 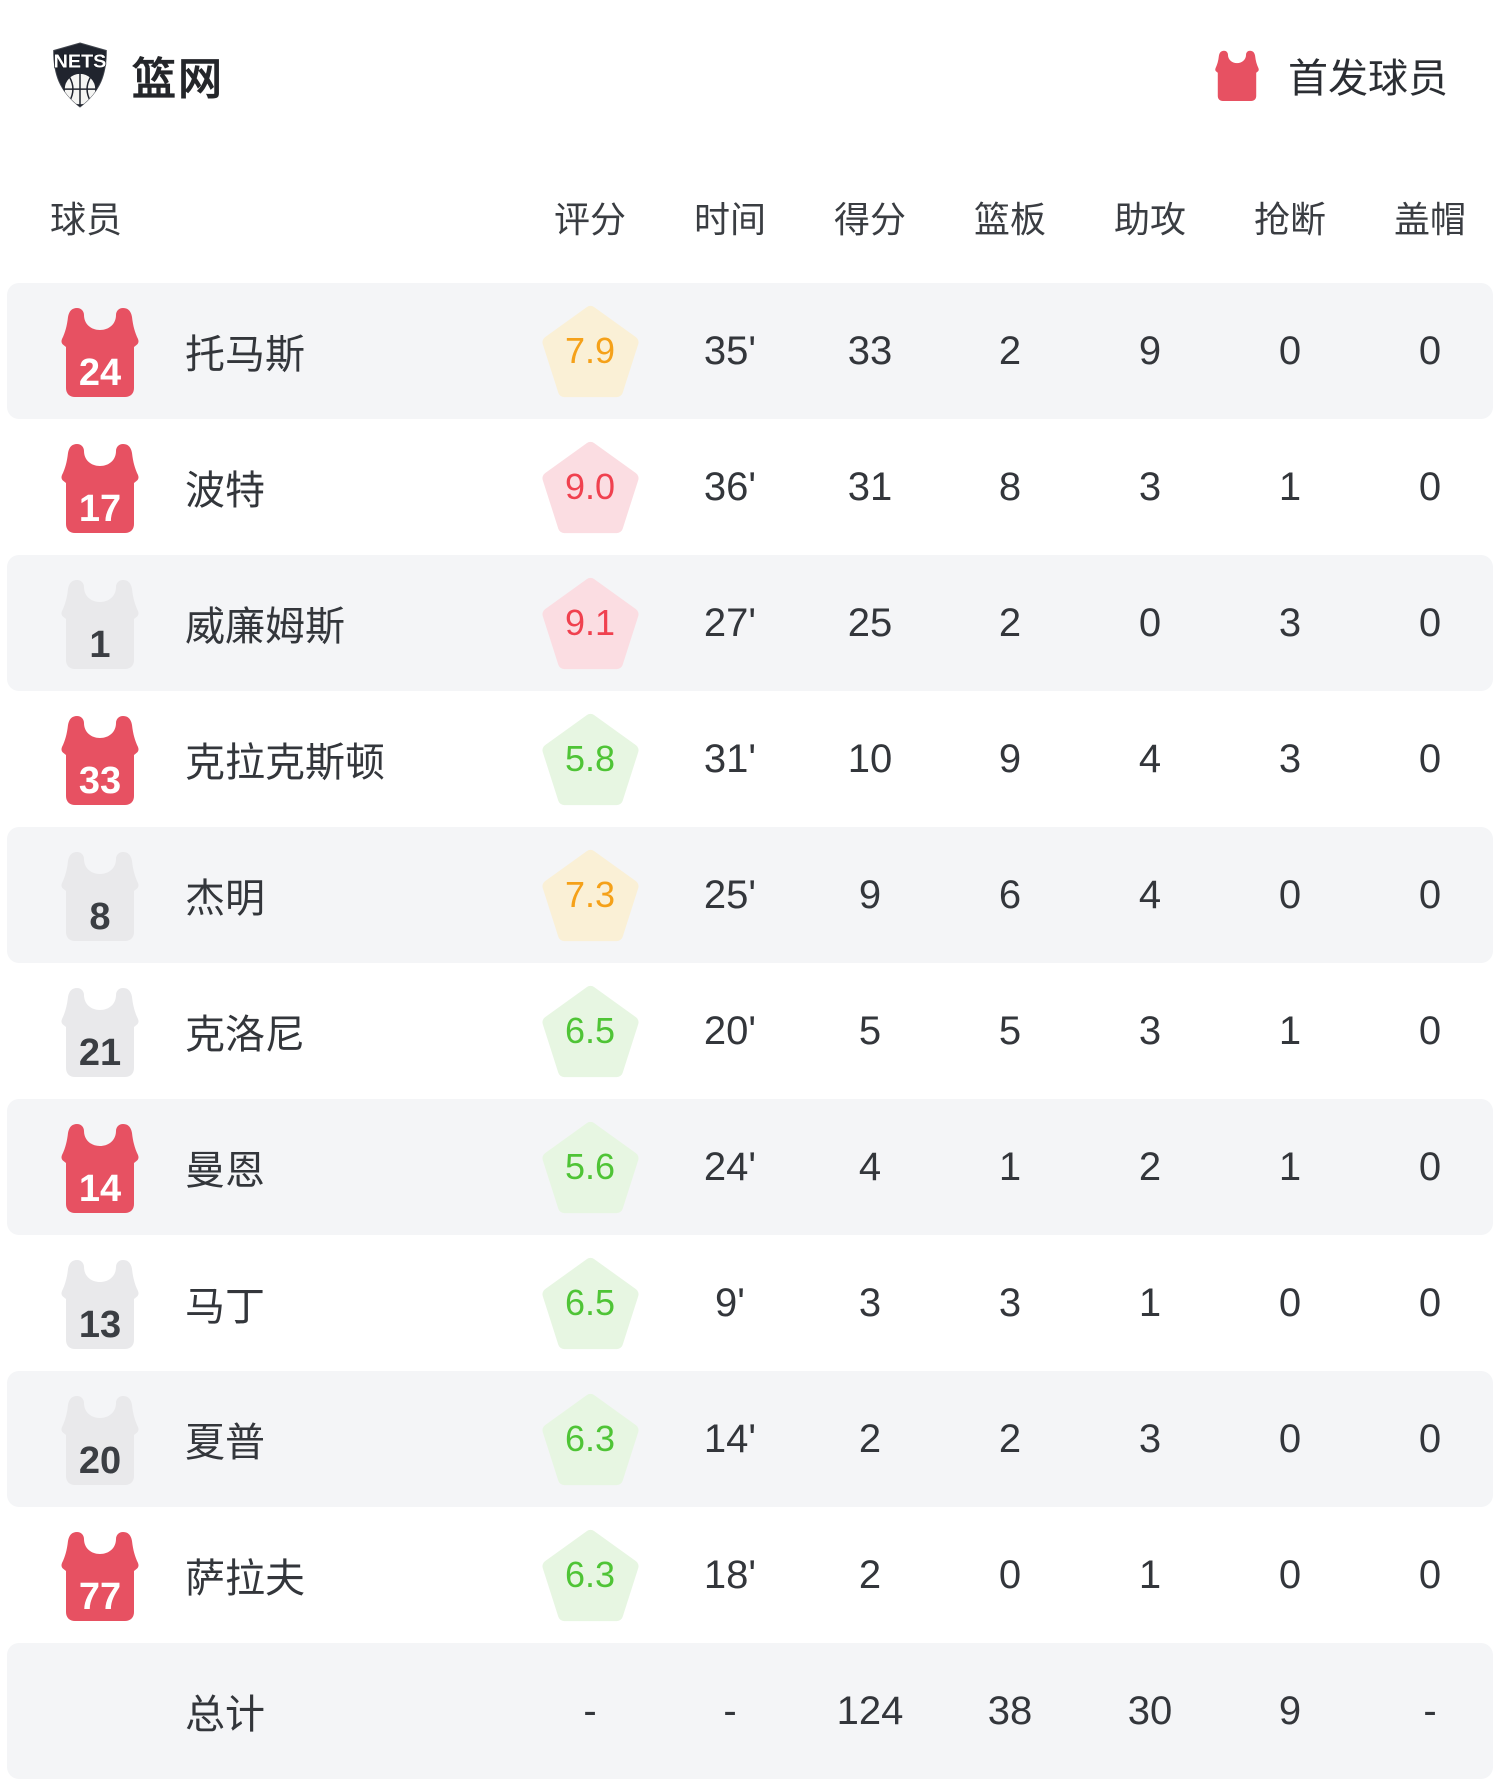 What do you see at coordinates (730, 486) in the screenshot?
I see `stat-time: 36'` at bounding box center [730, 486].